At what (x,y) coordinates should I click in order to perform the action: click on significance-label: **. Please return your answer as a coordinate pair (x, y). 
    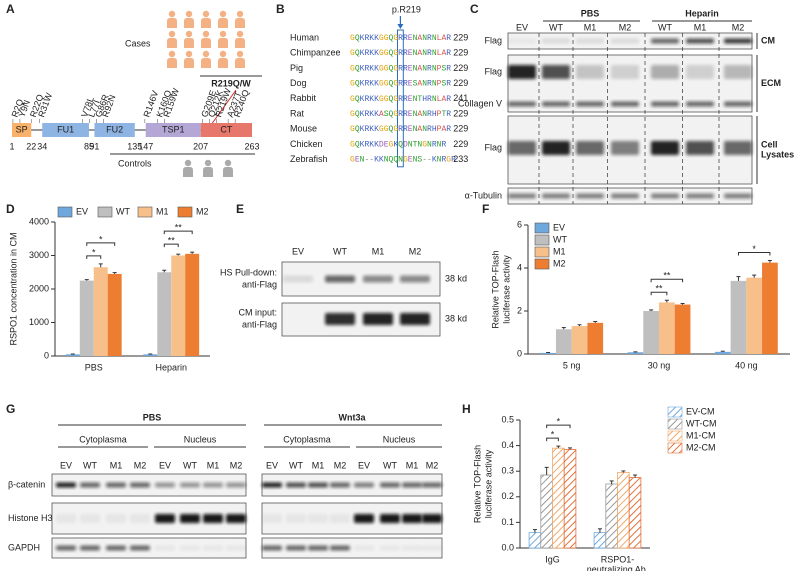
    Looking at the image, I should click on (179, 228).